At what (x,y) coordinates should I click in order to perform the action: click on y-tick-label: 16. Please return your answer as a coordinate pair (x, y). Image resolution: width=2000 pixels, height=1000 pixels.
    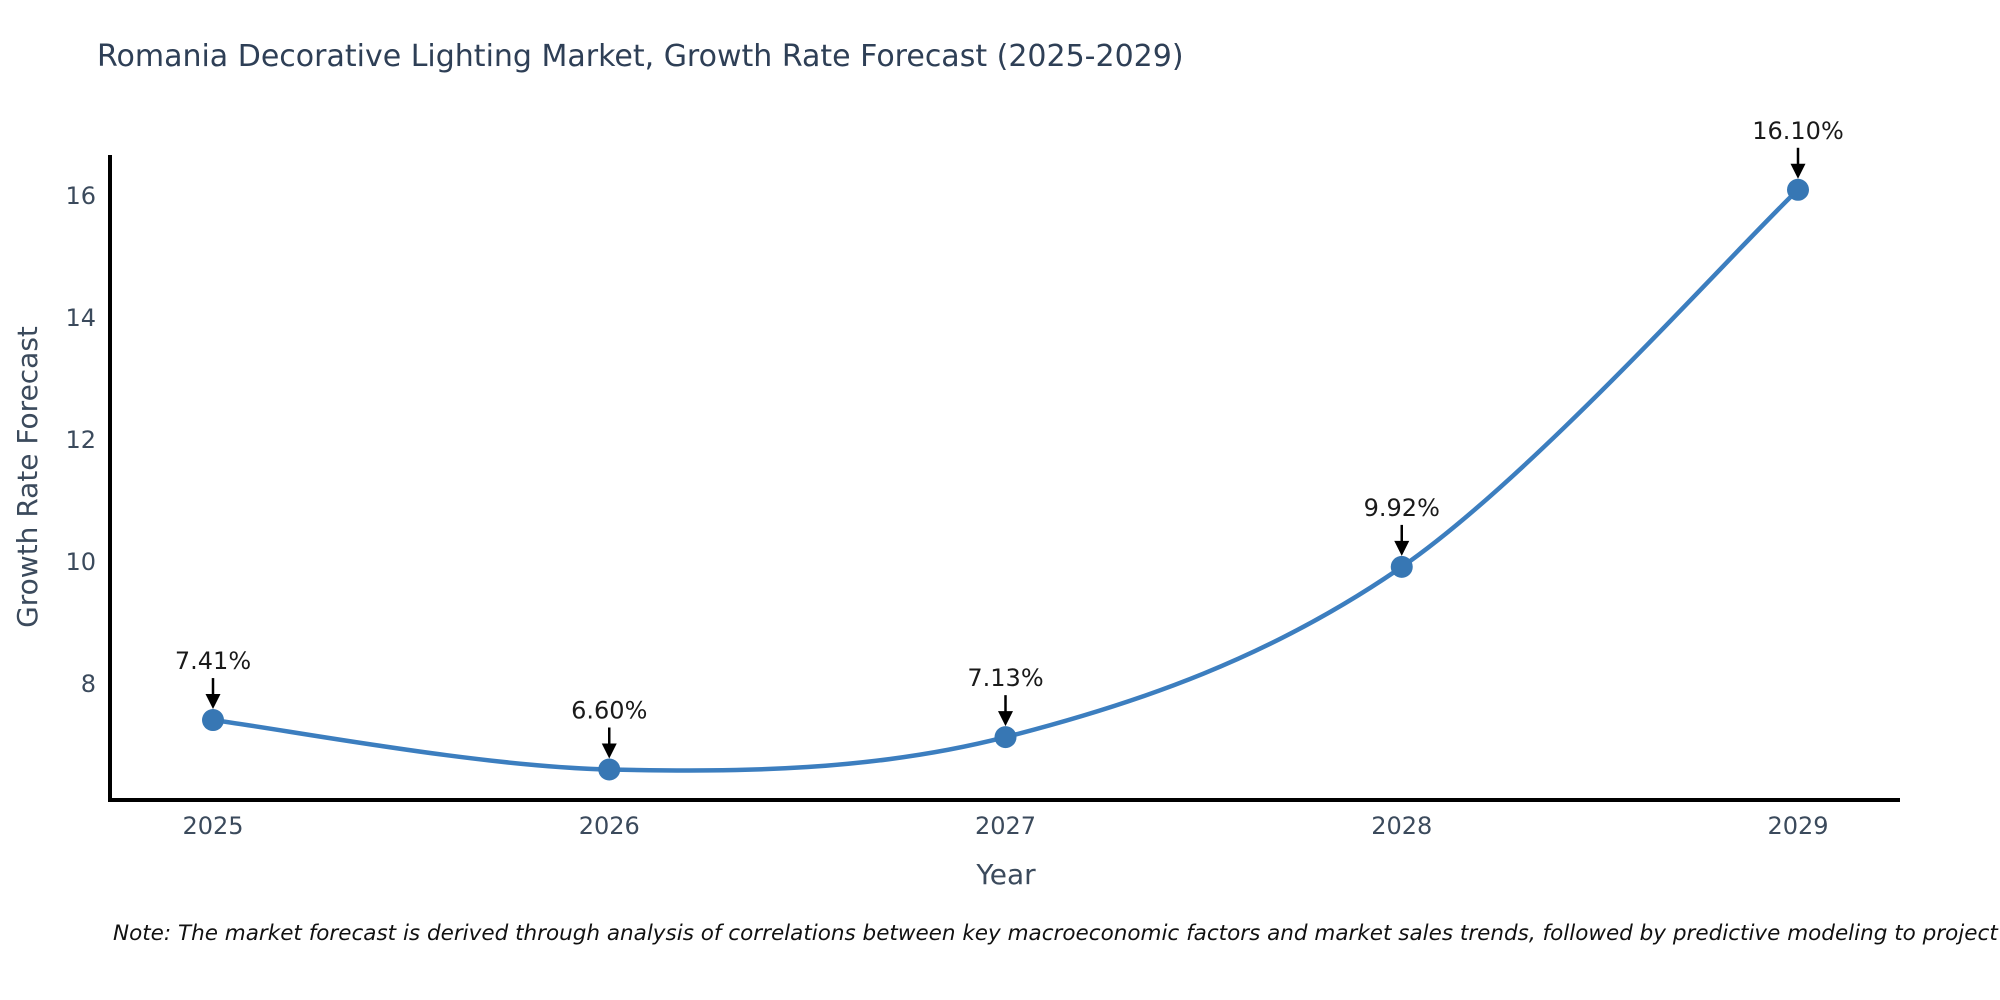
    Looking at the image, I should click on (80, 196).